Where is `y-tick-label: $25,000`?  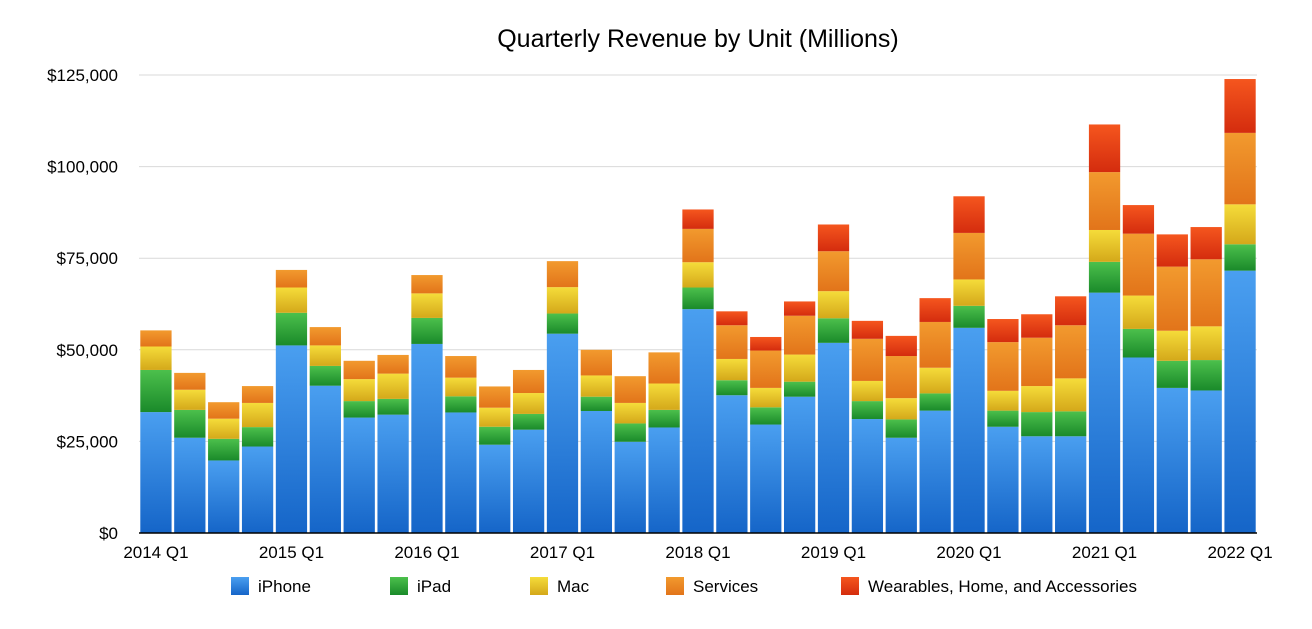
y-tick-label: $25,000 is located at coordinates (87, 441).